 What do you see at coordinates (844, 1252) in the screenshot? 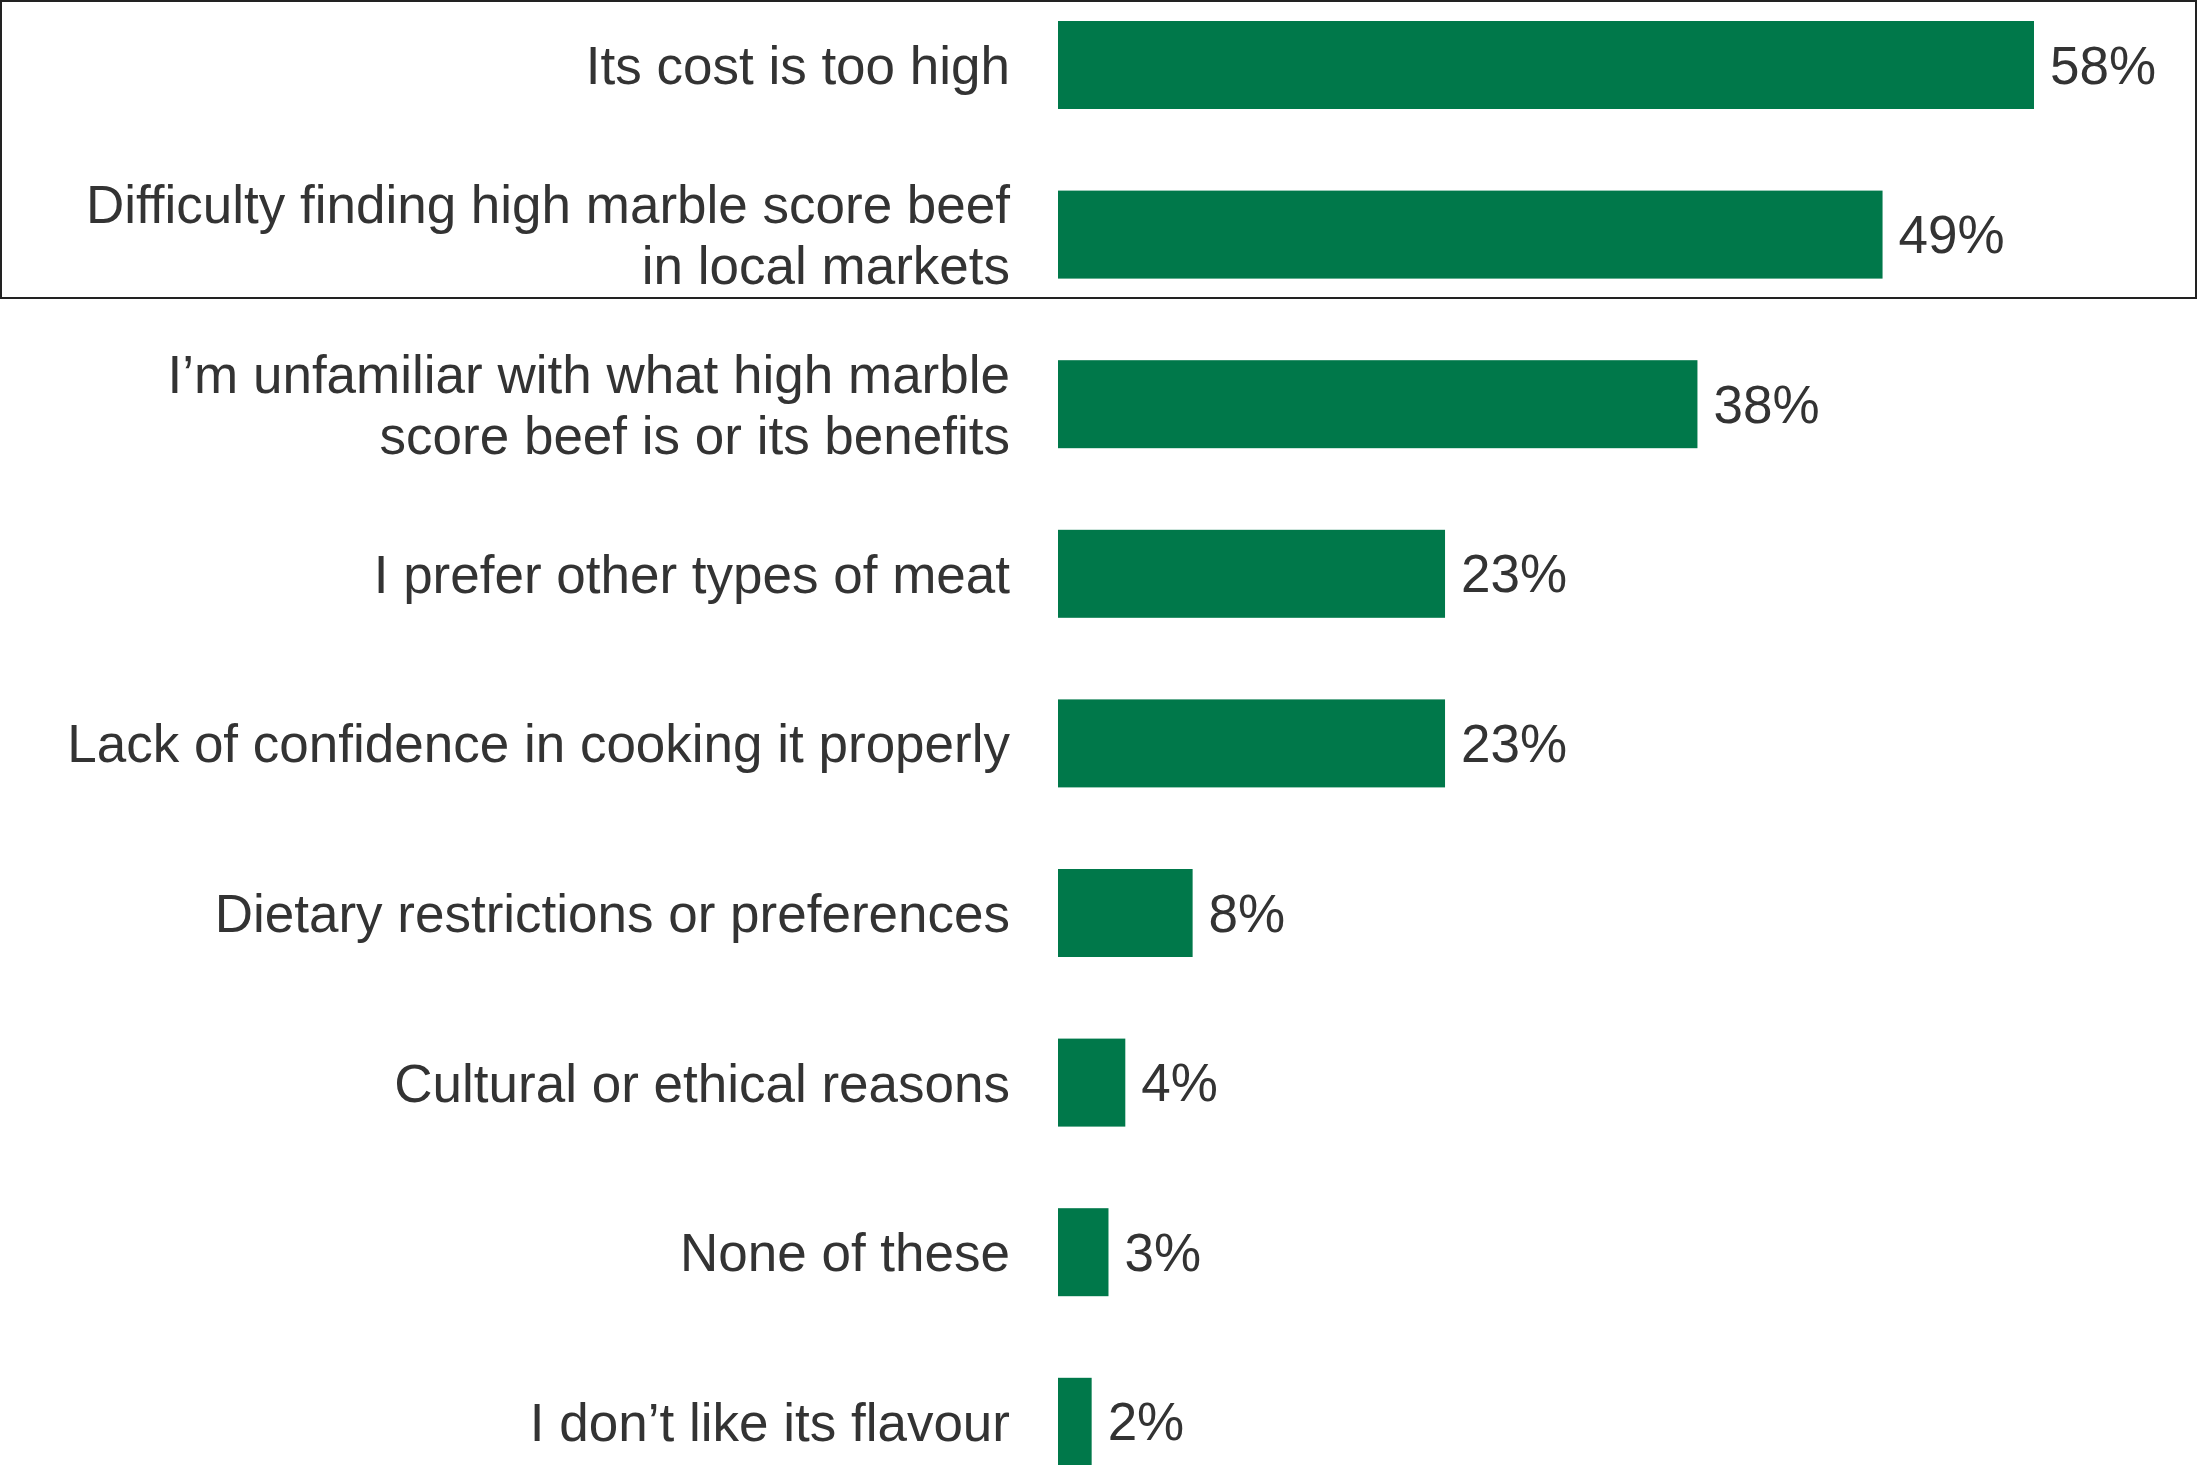
I see `y-tick-label: None of these` at bounding box center [844, 1252].